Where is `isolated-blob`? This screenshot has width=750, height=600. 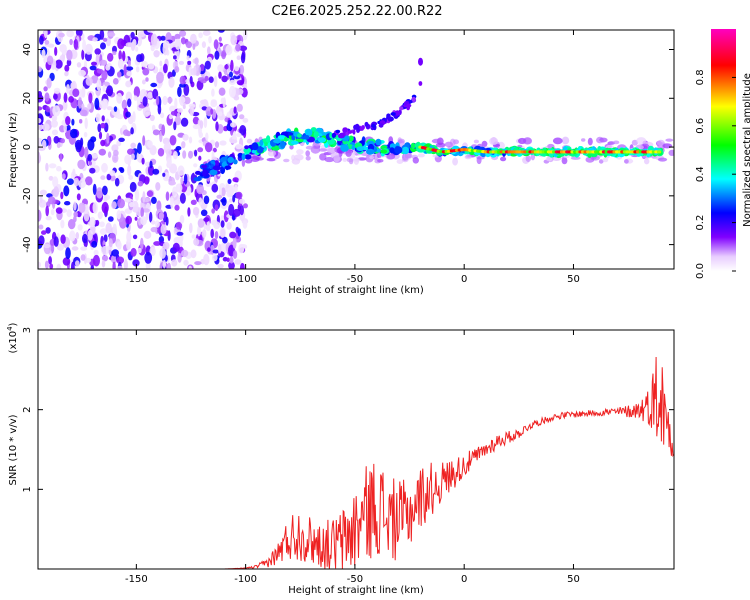
isolated-blob is located at coordinates (420, 61).